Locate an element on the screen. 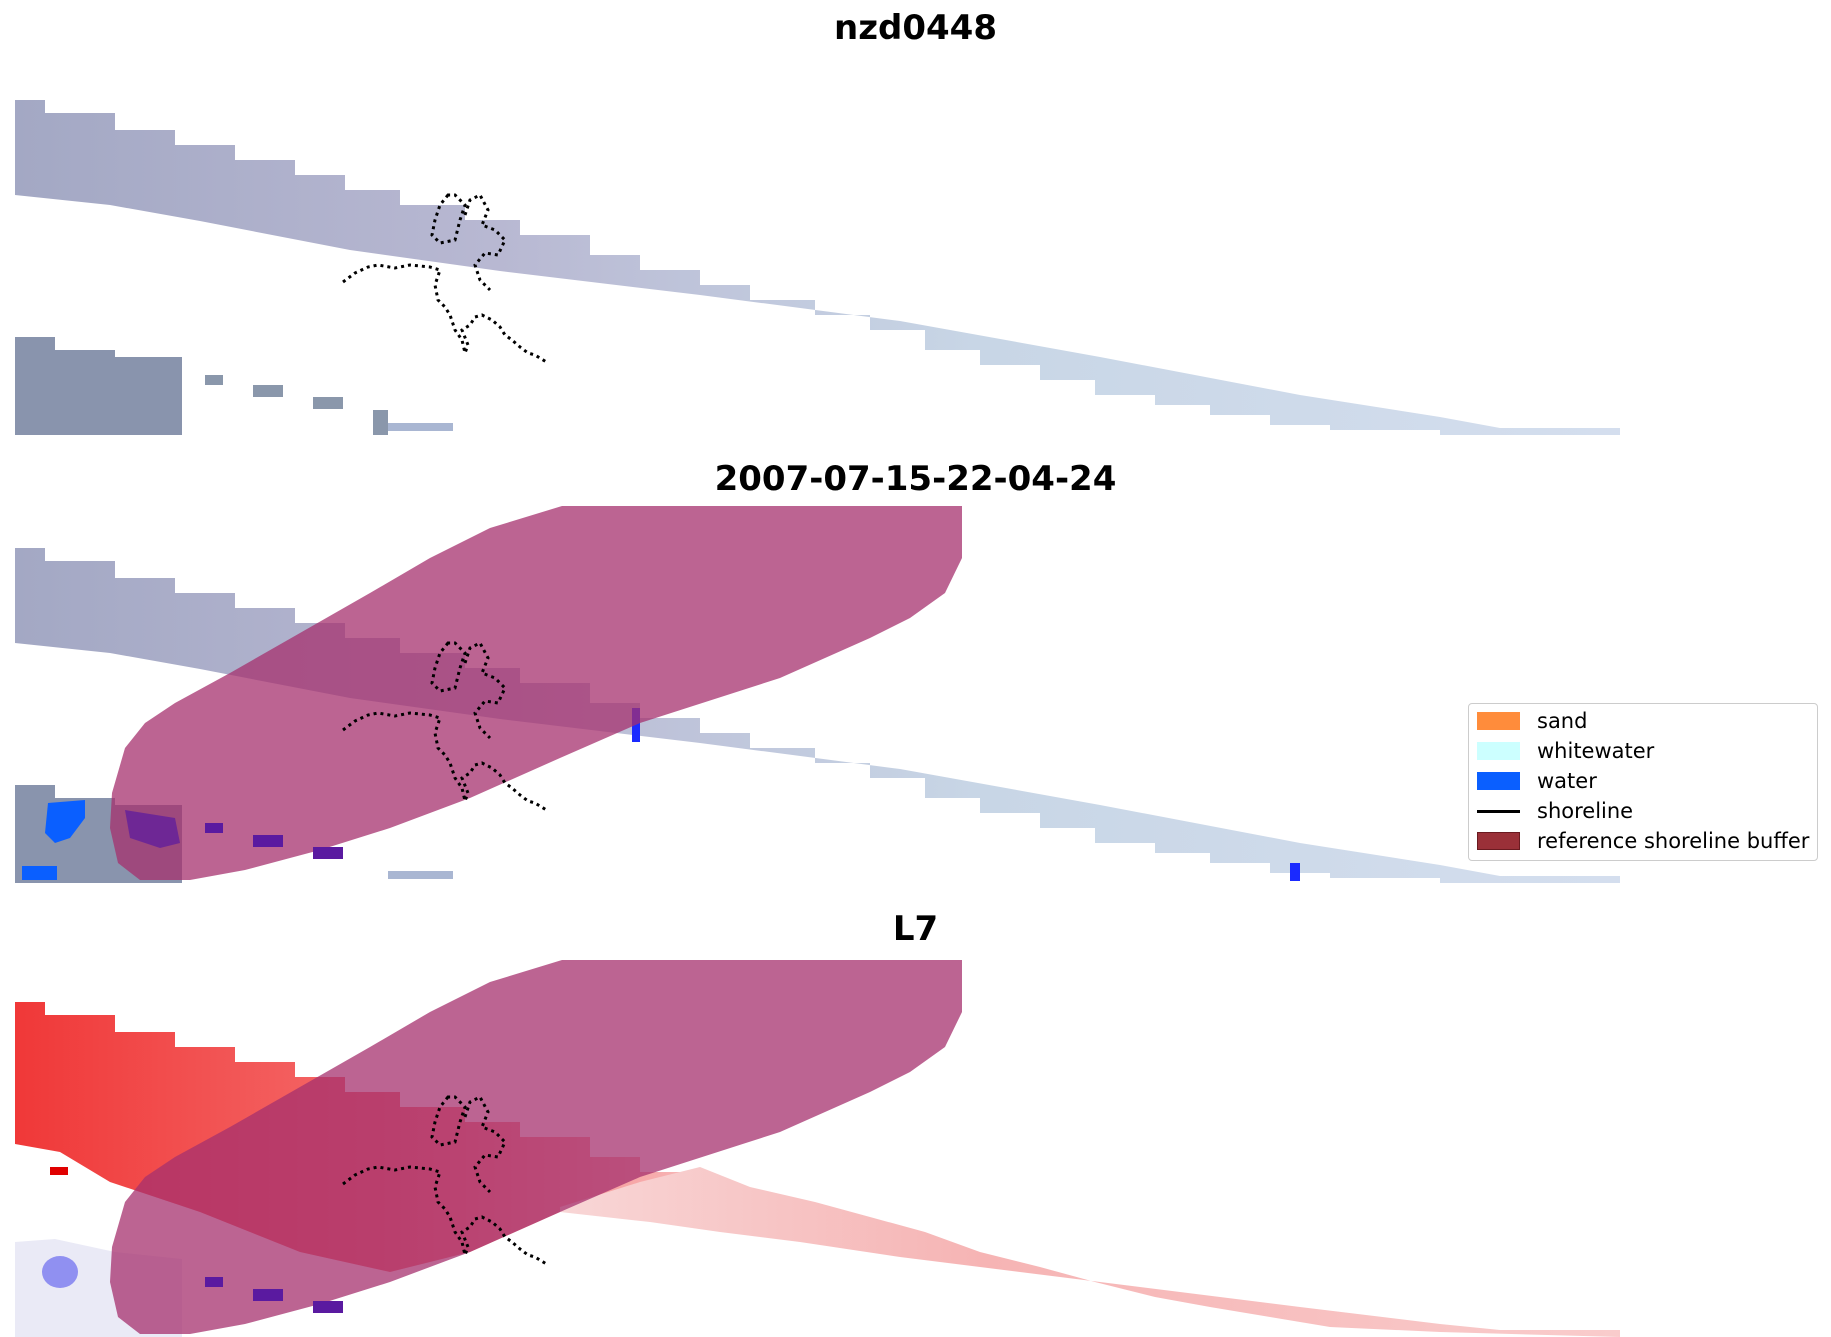  legend-swatch-whitewater is located at coordinates (1498, 751).